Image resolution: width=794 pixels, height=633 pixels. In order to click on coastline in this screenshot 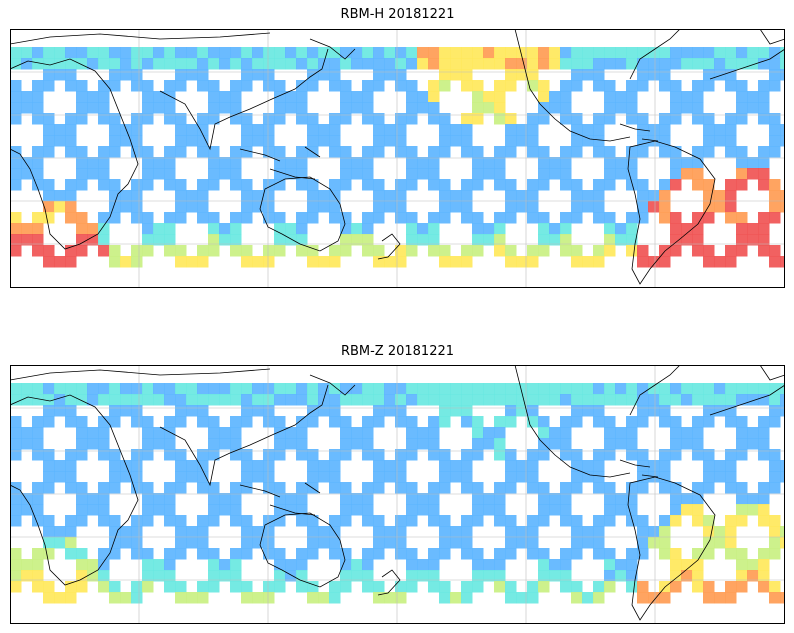, I will do `click(671, 548)`.